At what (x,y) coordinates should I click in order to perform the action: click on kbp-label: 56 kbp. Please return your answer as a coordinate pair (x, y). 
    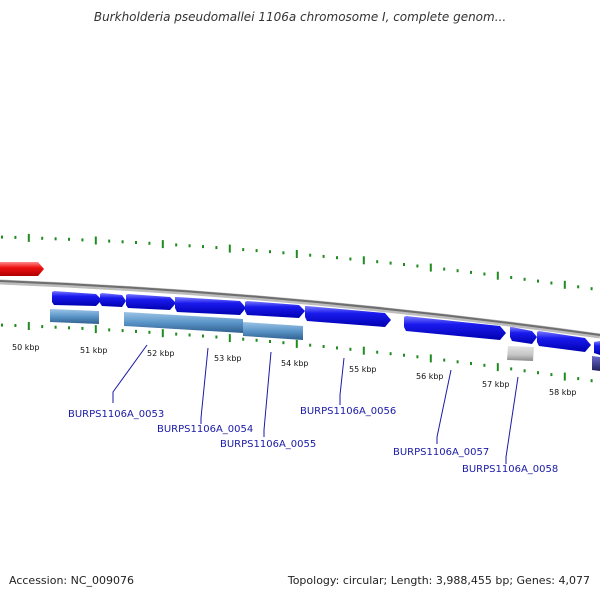
    Looking at the image, I should click on (430, 376).